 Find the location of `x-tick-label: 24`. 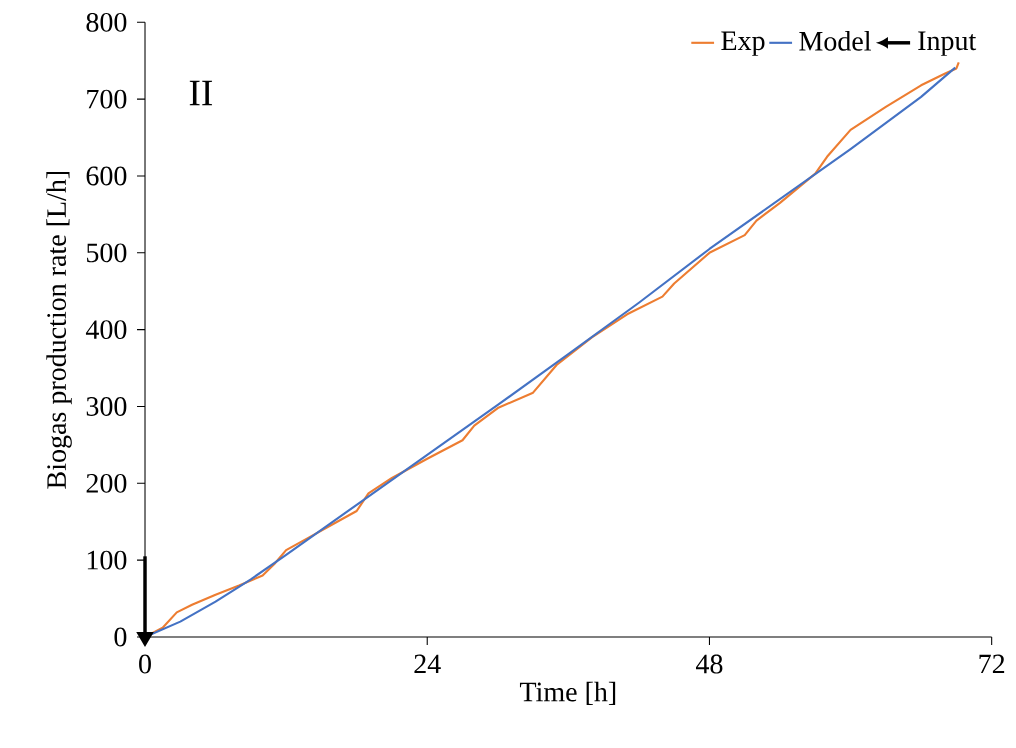

x-tick-label: 24 is located at coordinates (427, 664).